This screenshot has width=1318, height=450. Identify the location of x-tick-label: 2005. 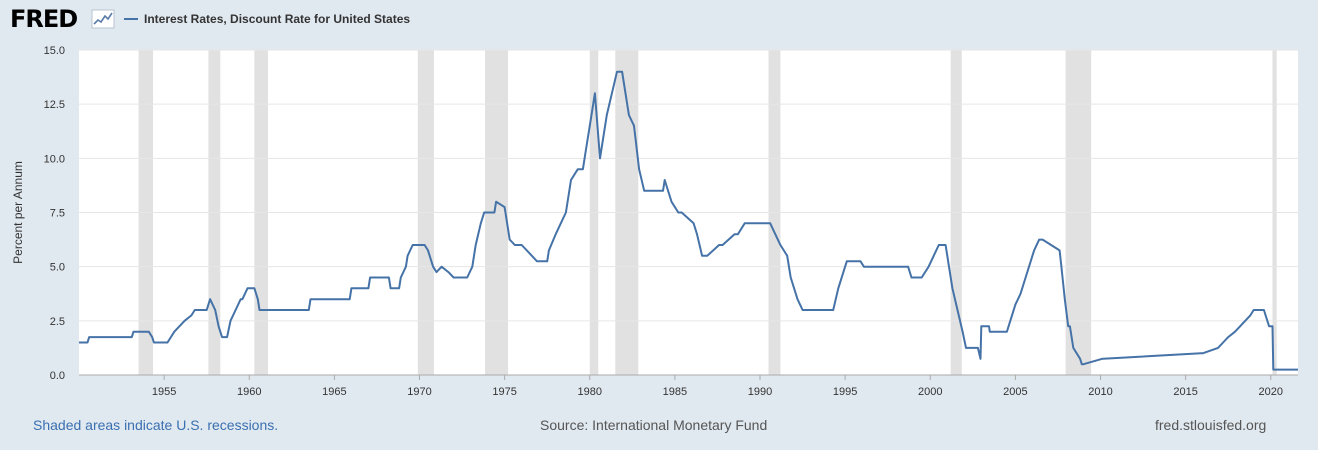
(1015, 392).